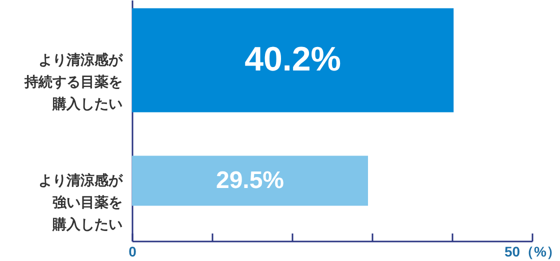 This screenshot has height=261, width=560. What do you see at coordinates (532, 252) in the screenshot?
I see `x-tick-label: 50（%）` at bounding box center [532, 252].